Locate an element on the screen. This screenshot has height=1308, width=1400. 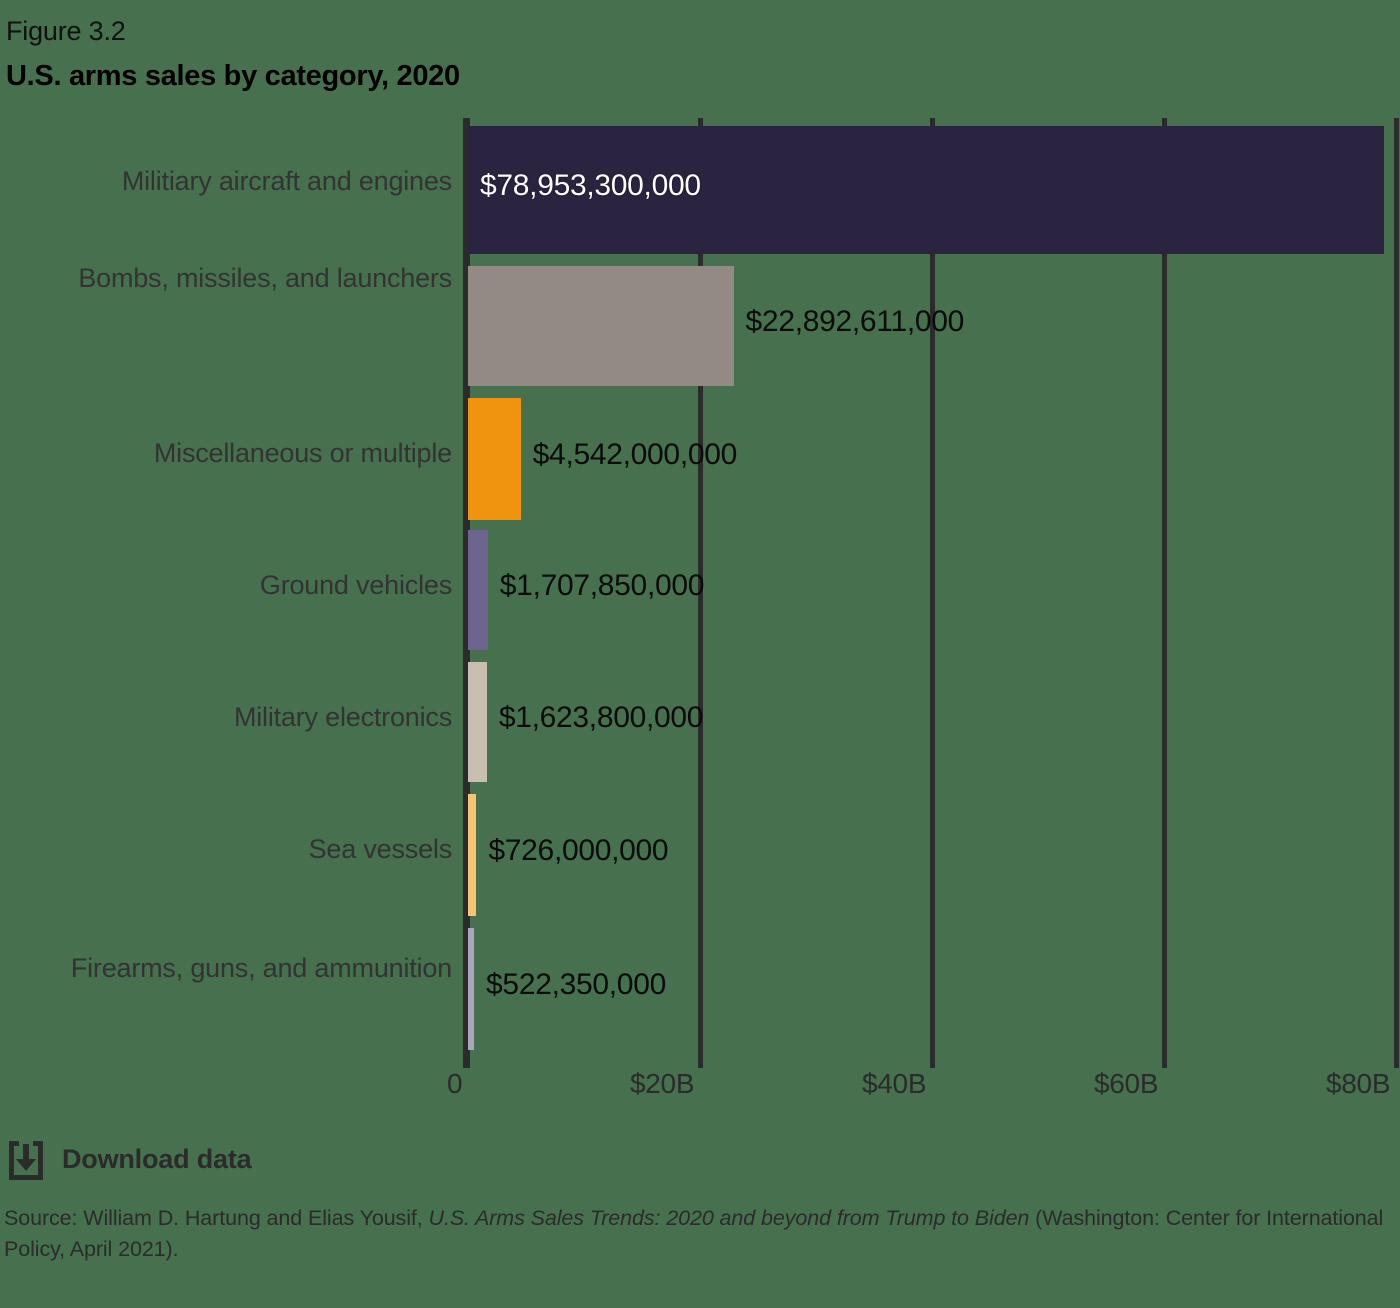
x-axis: 0 $20B $40B $60B $80B is located at coordinates (700, 1088).